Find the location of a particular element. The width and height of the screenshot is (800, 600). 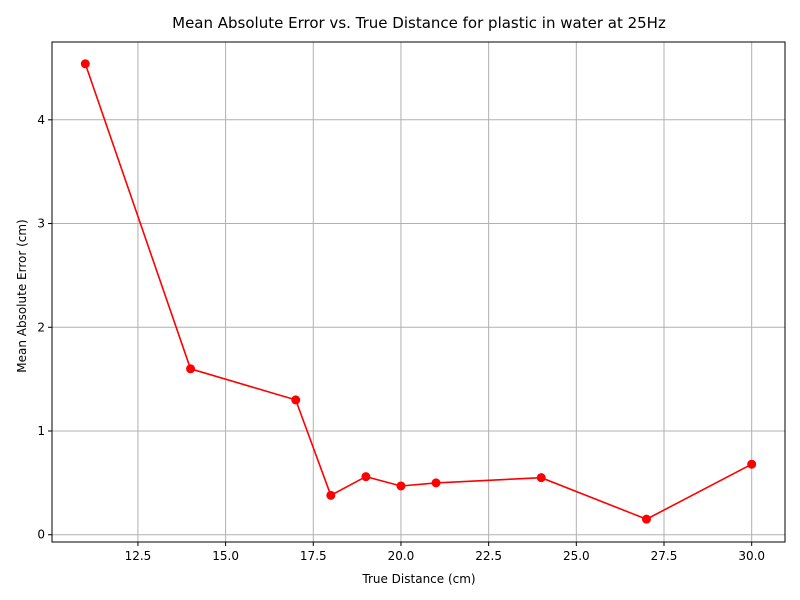

x-axis-label: True Distance (cm) is located at coordinates (418, 579).